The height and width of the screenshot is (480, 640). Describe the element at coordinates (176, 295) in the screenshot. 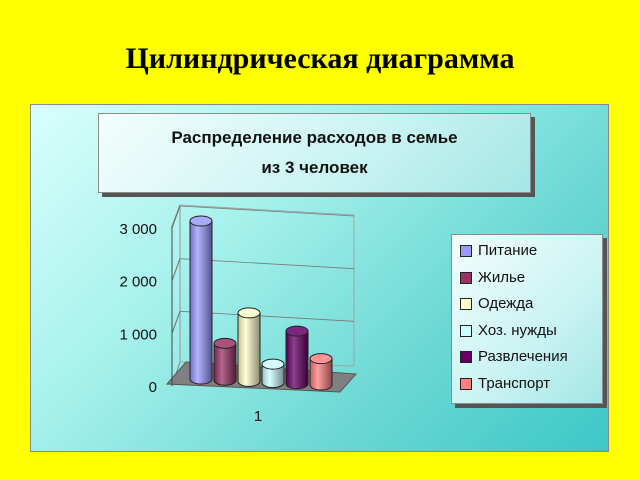

I see `plot-side-wall` at that location.